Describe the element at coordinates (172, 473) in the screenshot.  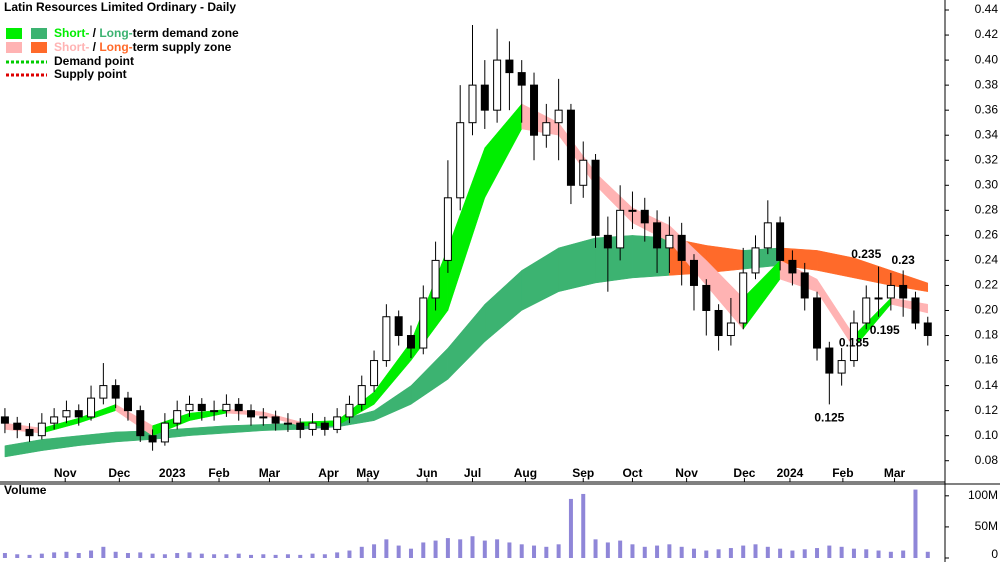
I see `x-tick-label: 2023` at that location.